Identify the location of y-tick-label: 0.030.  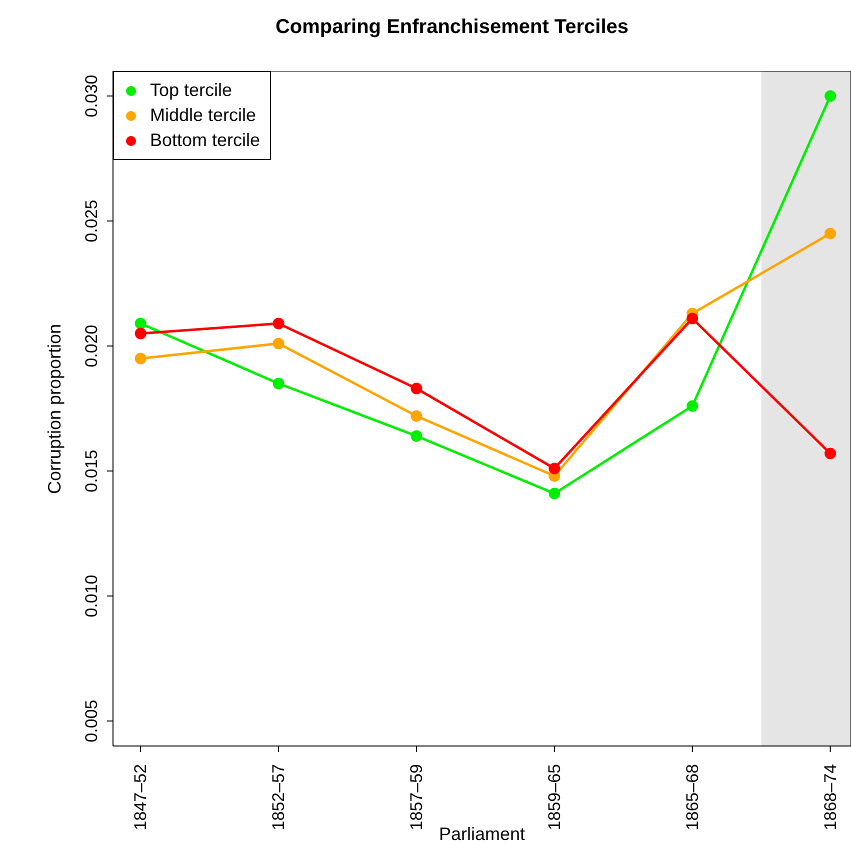
(91, 96).